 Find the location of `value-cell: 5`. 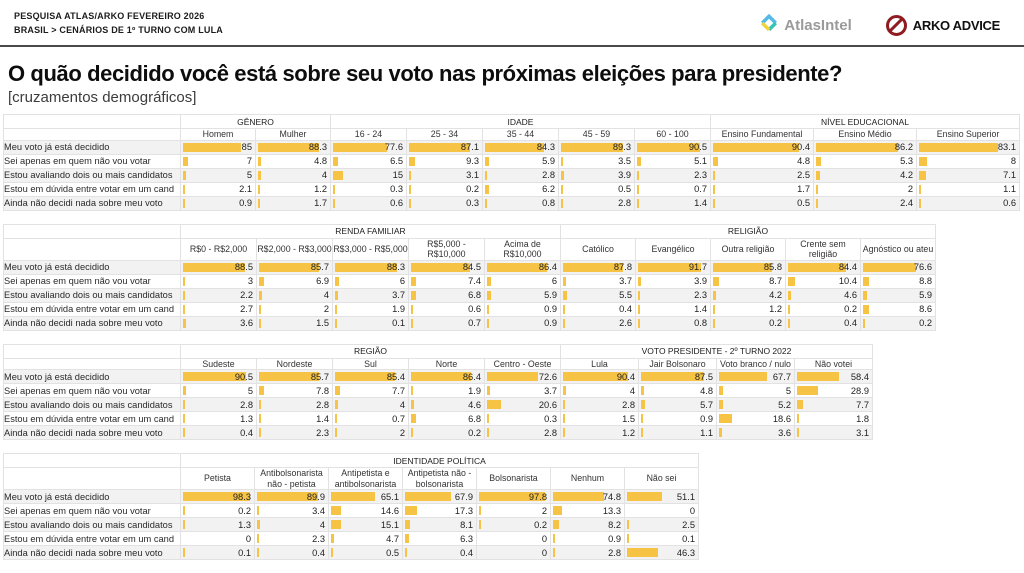

value-cell: 5 is located at coordinates (755, 391).